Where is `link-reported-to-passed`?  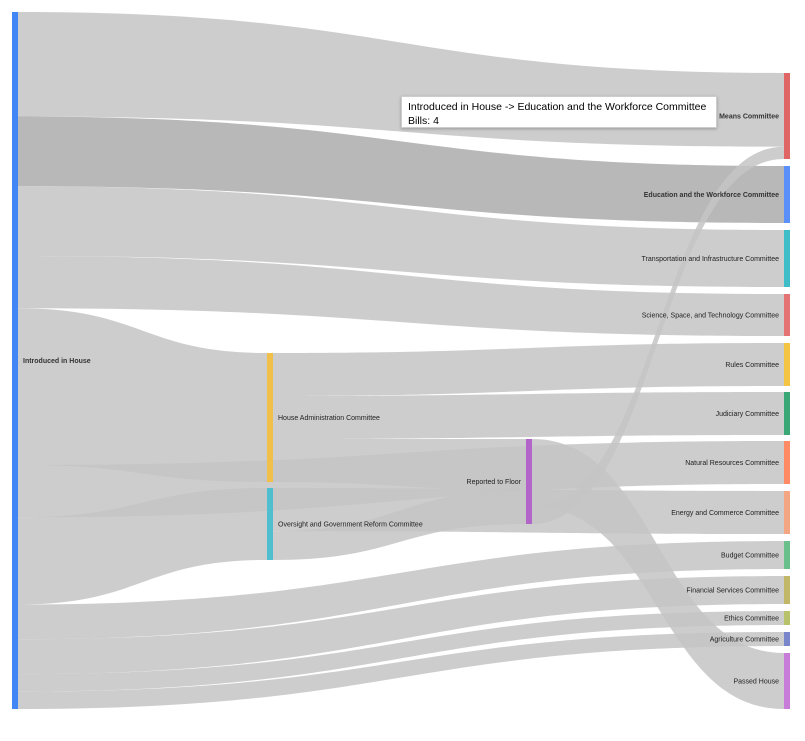 link-reported-to-passed is located at coordinates (658, 574).